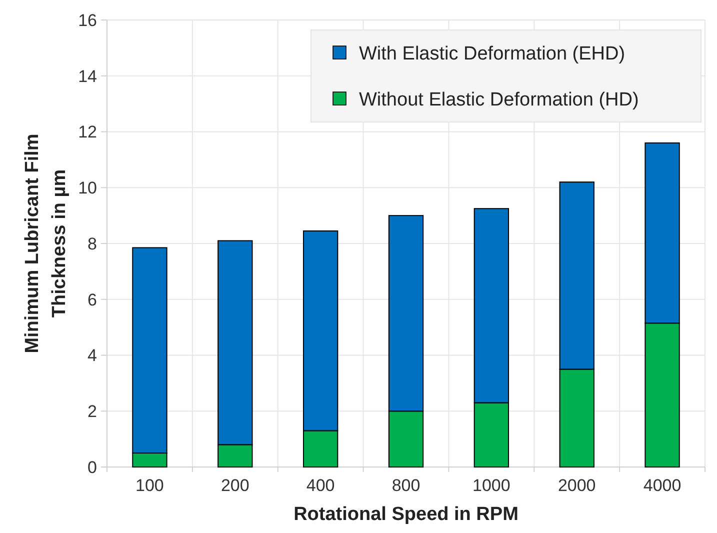 Image resolution: width=717 pixels, height=533 pixels. What do you see at coordinates (320, 485) in the screenshot?
I see `x-tick-label: 400` at bounding box center [320, 485].